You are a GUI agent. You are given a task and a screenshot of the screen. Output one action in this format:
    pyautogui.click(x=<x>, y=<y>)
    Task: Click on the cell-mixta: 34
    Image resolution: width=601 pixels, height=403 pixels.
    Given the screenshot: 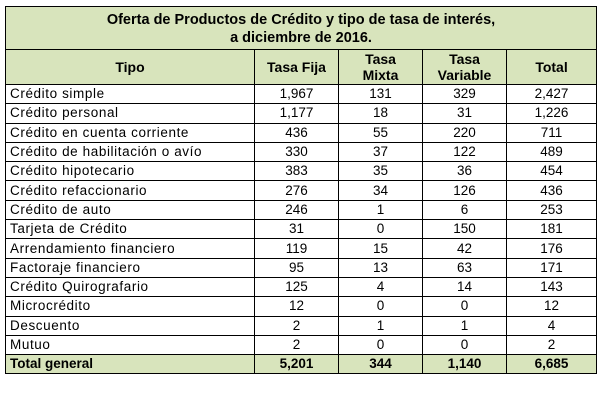 What is the action you would take?
    pyautogui.click(x=380, y=190)
    